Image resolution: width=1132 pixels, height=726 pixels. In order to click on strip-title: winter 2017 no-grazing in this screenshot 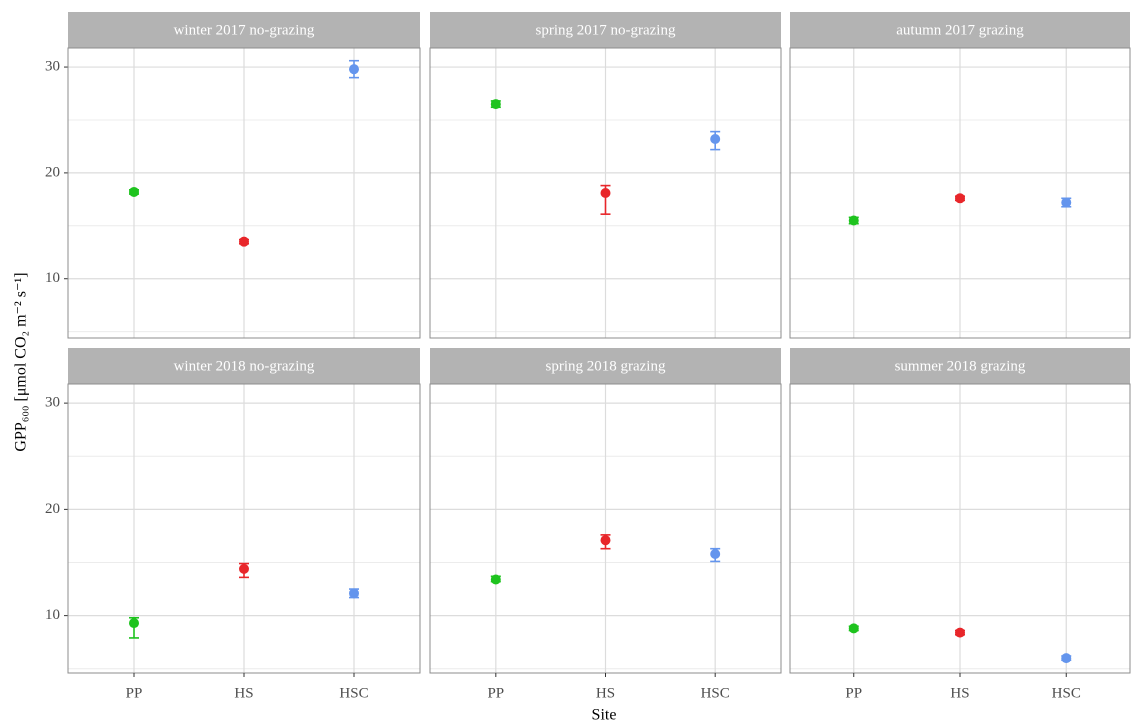, I will do `click(244, 30)`.